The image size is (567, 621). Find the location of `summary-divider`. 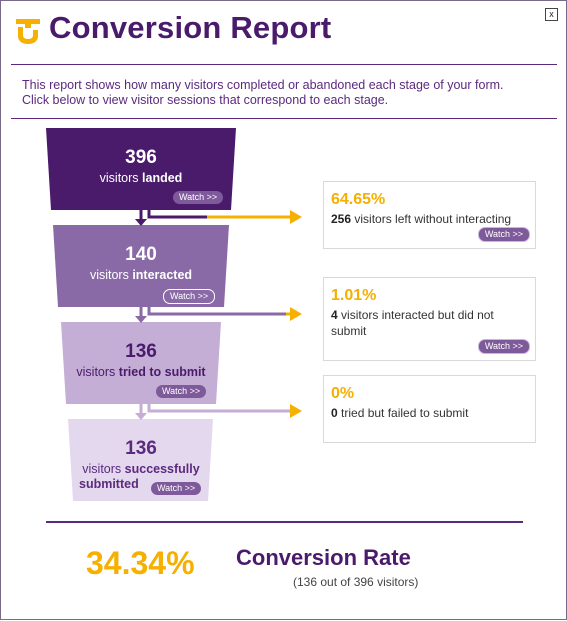

summary-divider is located at coordinates (284, 522).